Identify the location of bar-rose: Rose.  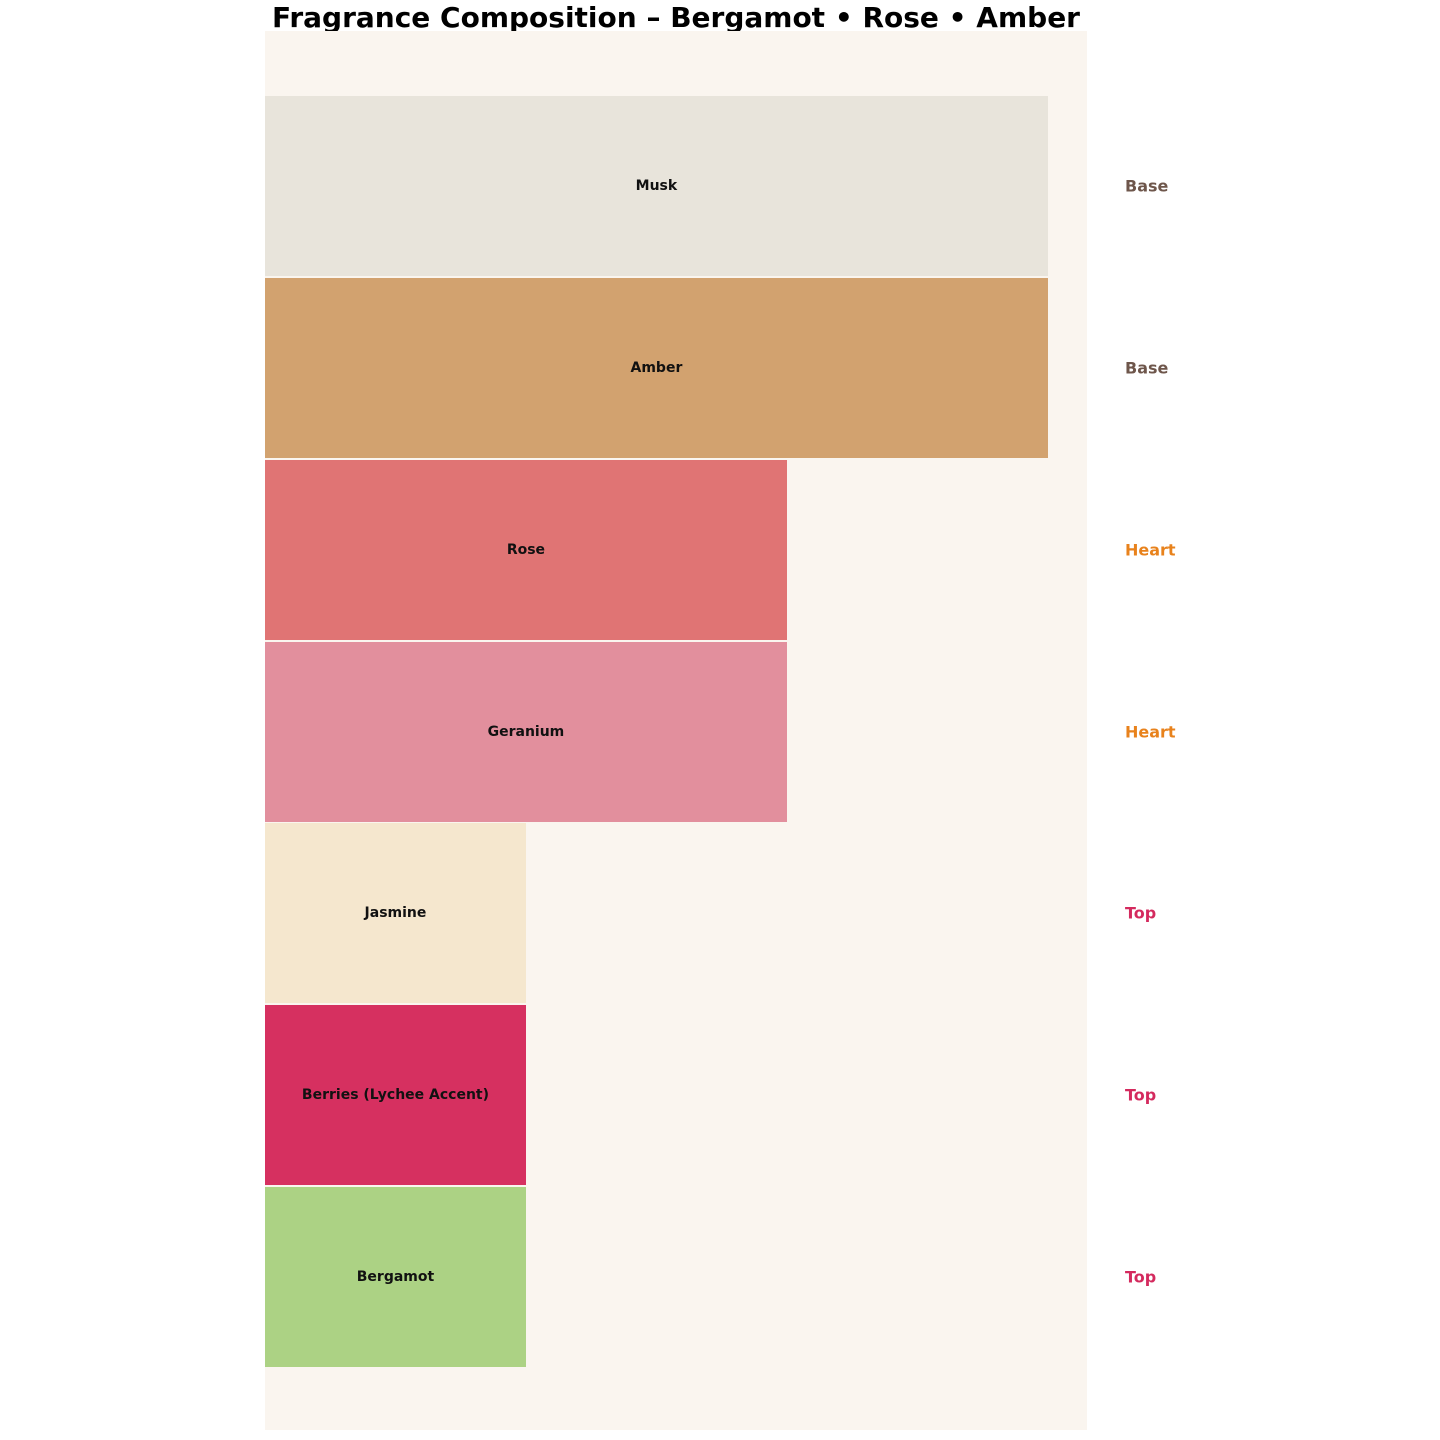
(526, 549).